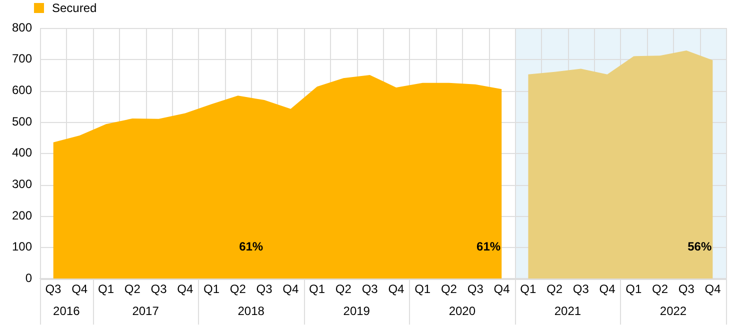  What do you see at coordinates (251, 311) in the screenshot?
I see `text: 2018` at bounding box center [251, 311].